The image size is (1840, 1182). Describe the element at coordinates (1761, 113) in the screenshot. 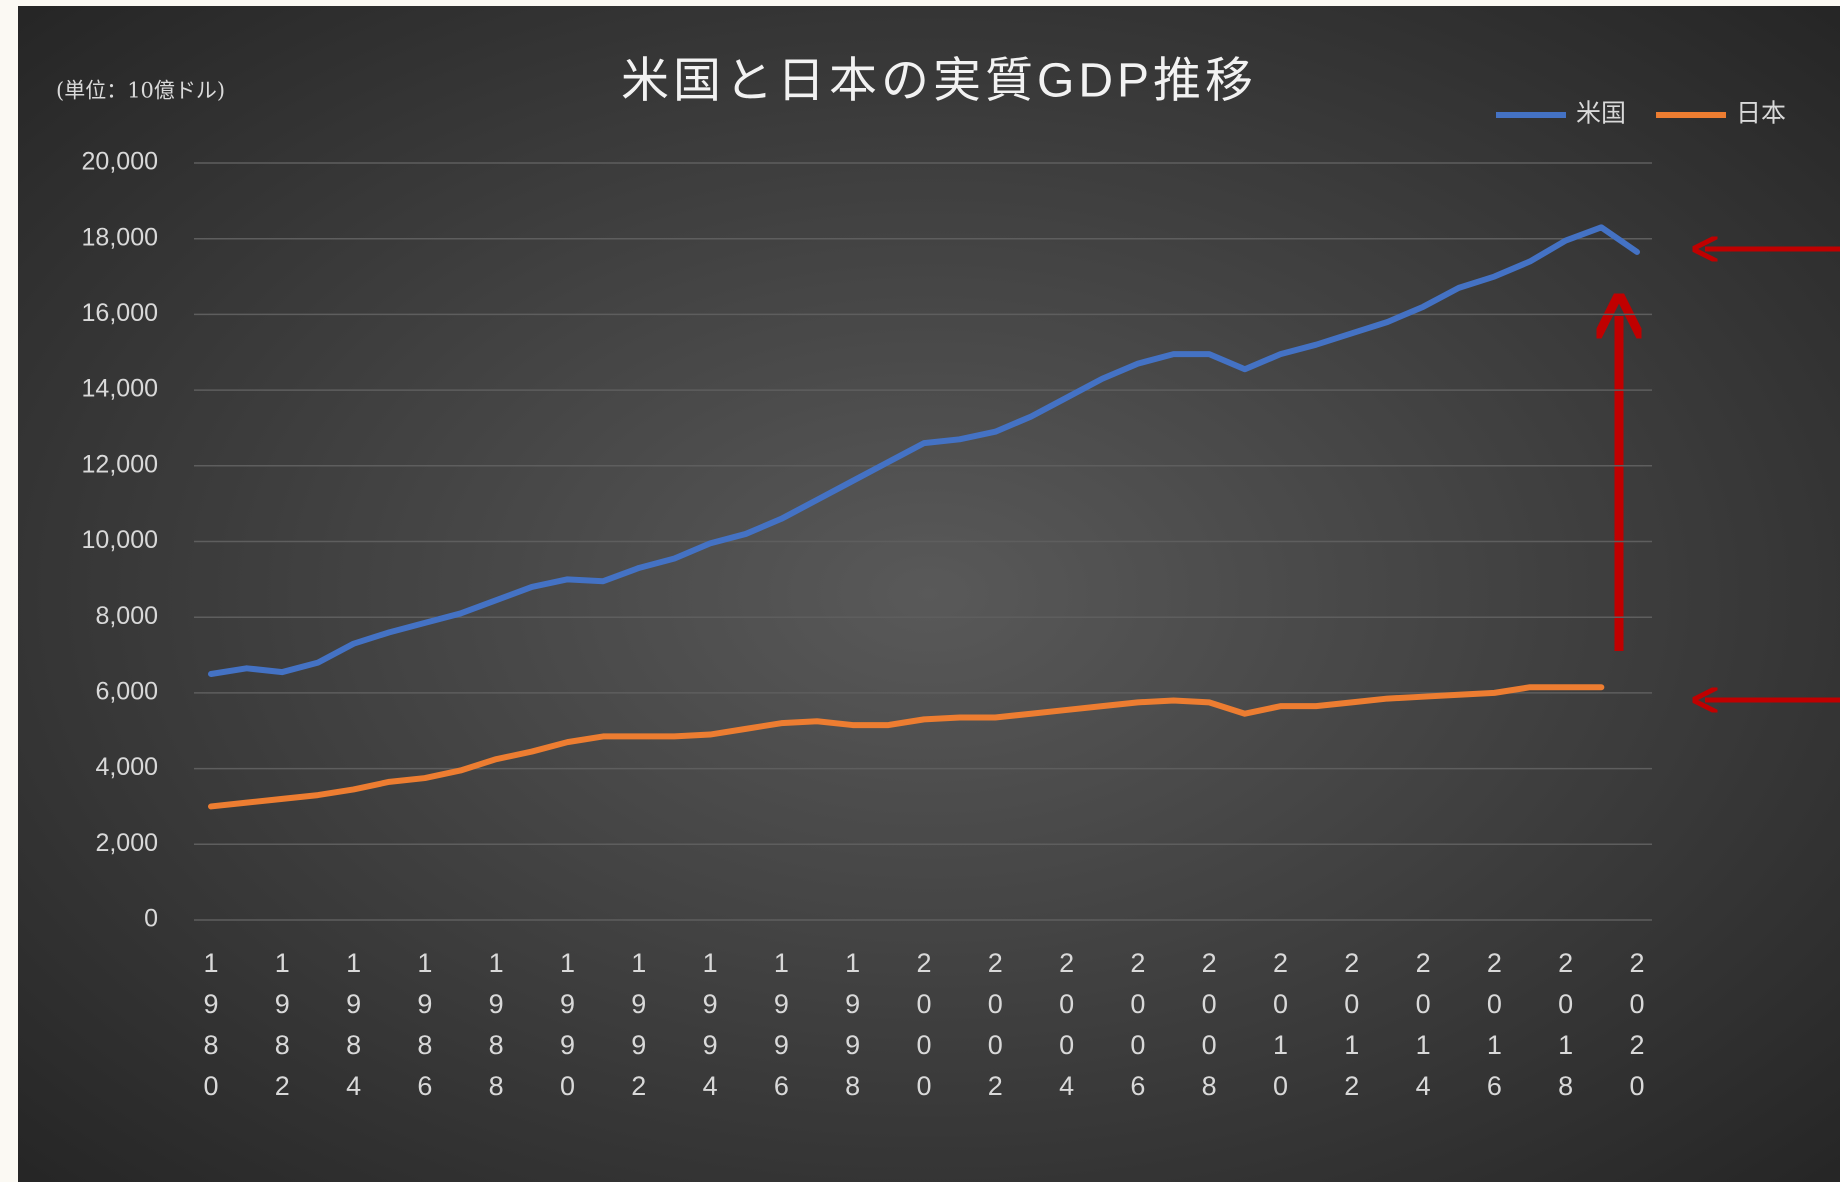

I see `legend-label: 日本` at that location.